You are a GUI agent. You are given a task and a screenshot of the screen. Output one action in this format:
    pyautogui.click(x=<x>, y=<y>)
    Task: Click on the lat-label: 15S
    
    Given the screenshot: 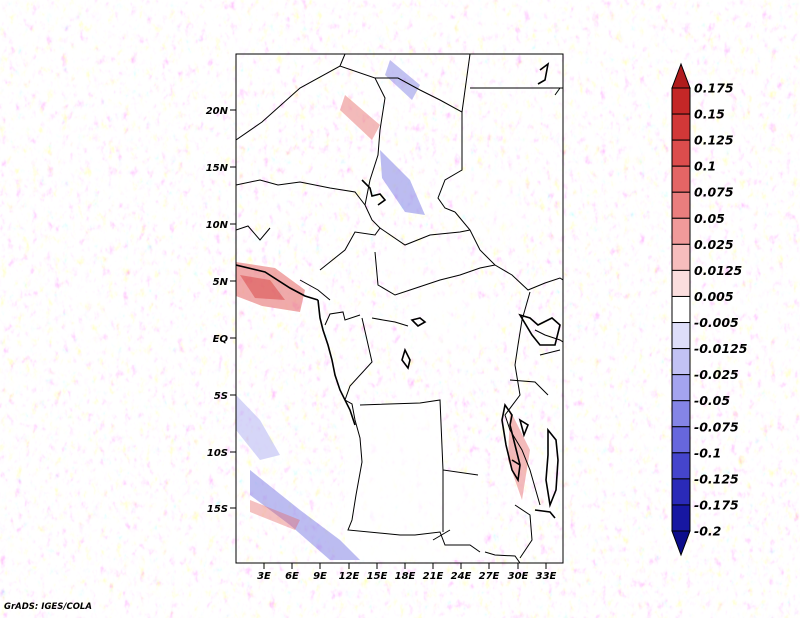 What is the action you would take?
    pyautogui.click(x=217, y=509)
    